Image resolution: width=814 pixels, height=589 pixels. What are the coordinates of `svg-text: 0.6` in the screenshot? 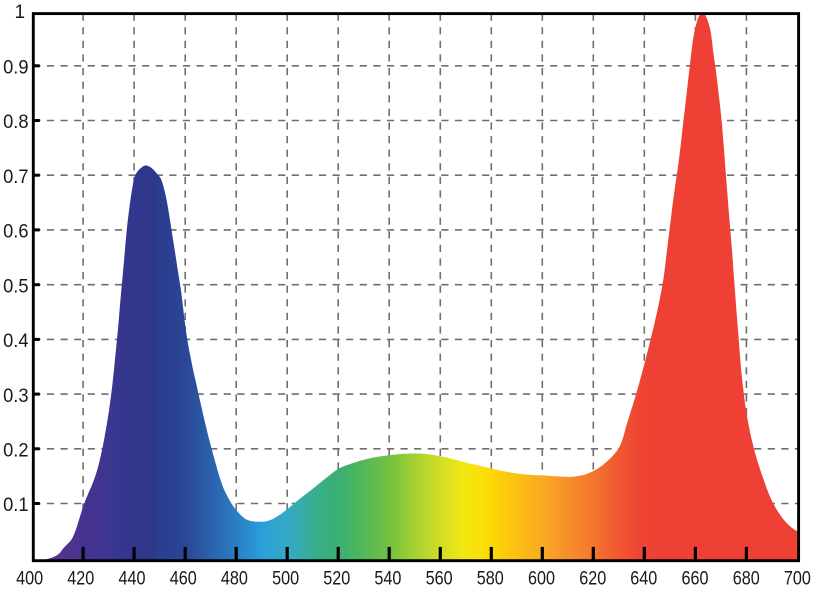 It's located at (15, 232).